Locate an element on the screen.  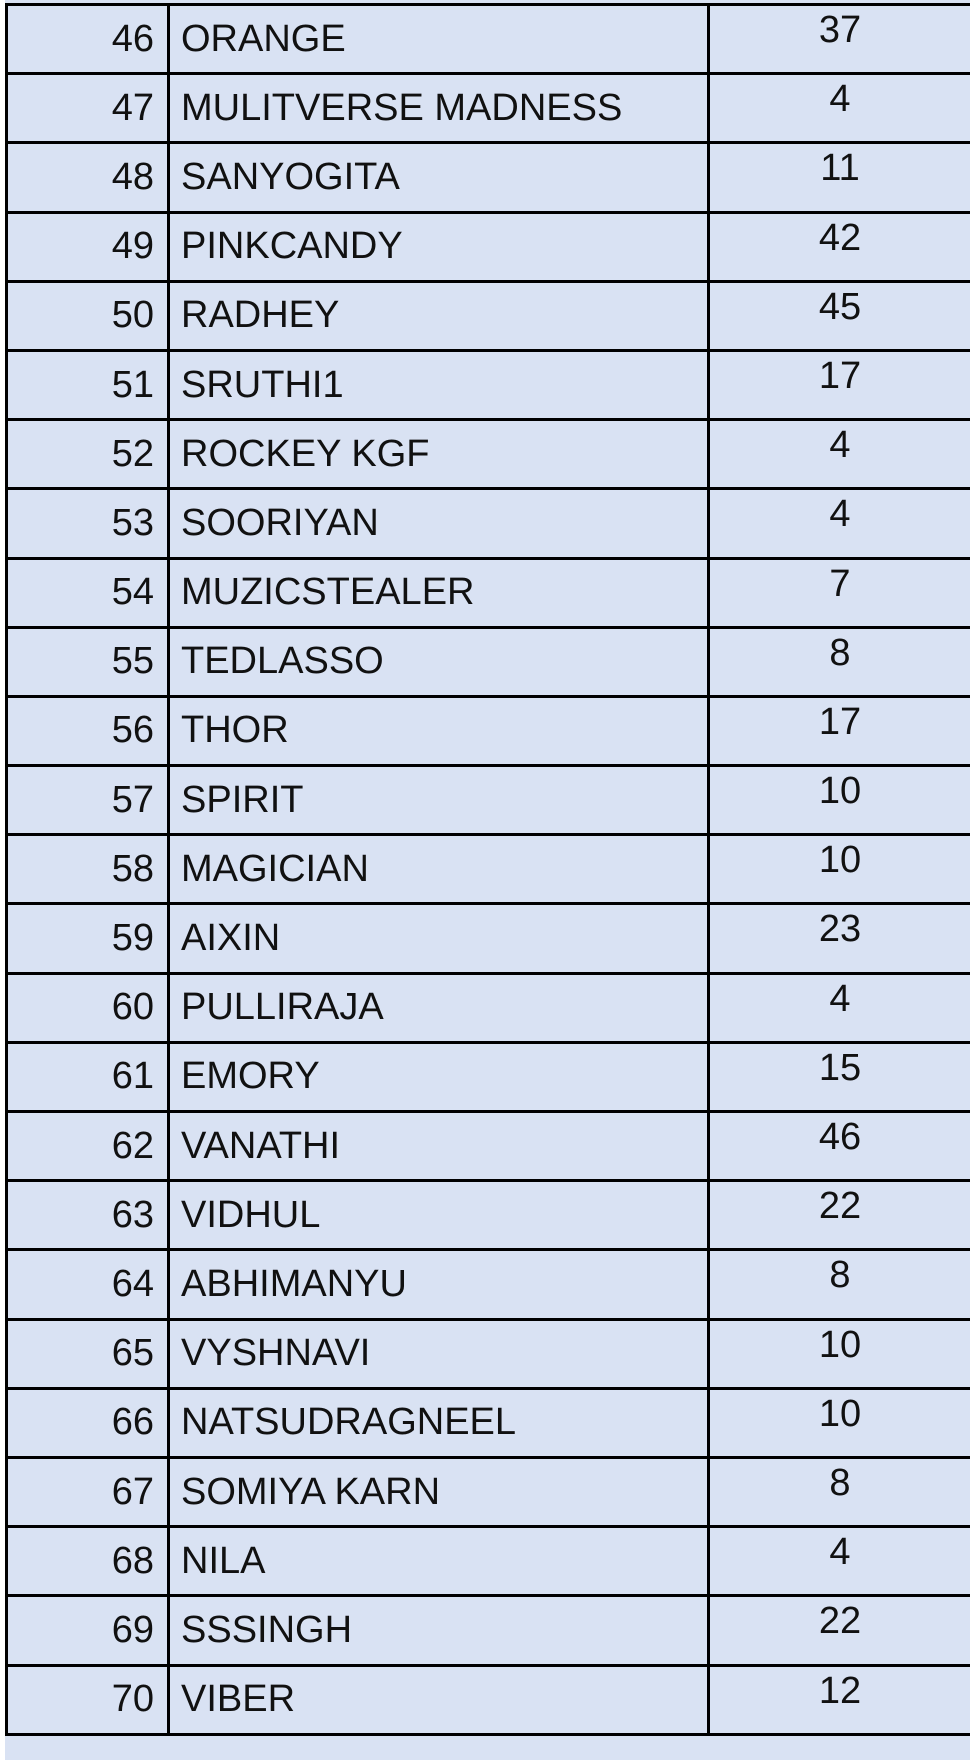
name-cell: ROCKEY KGF is located at coordinates (439, 454).